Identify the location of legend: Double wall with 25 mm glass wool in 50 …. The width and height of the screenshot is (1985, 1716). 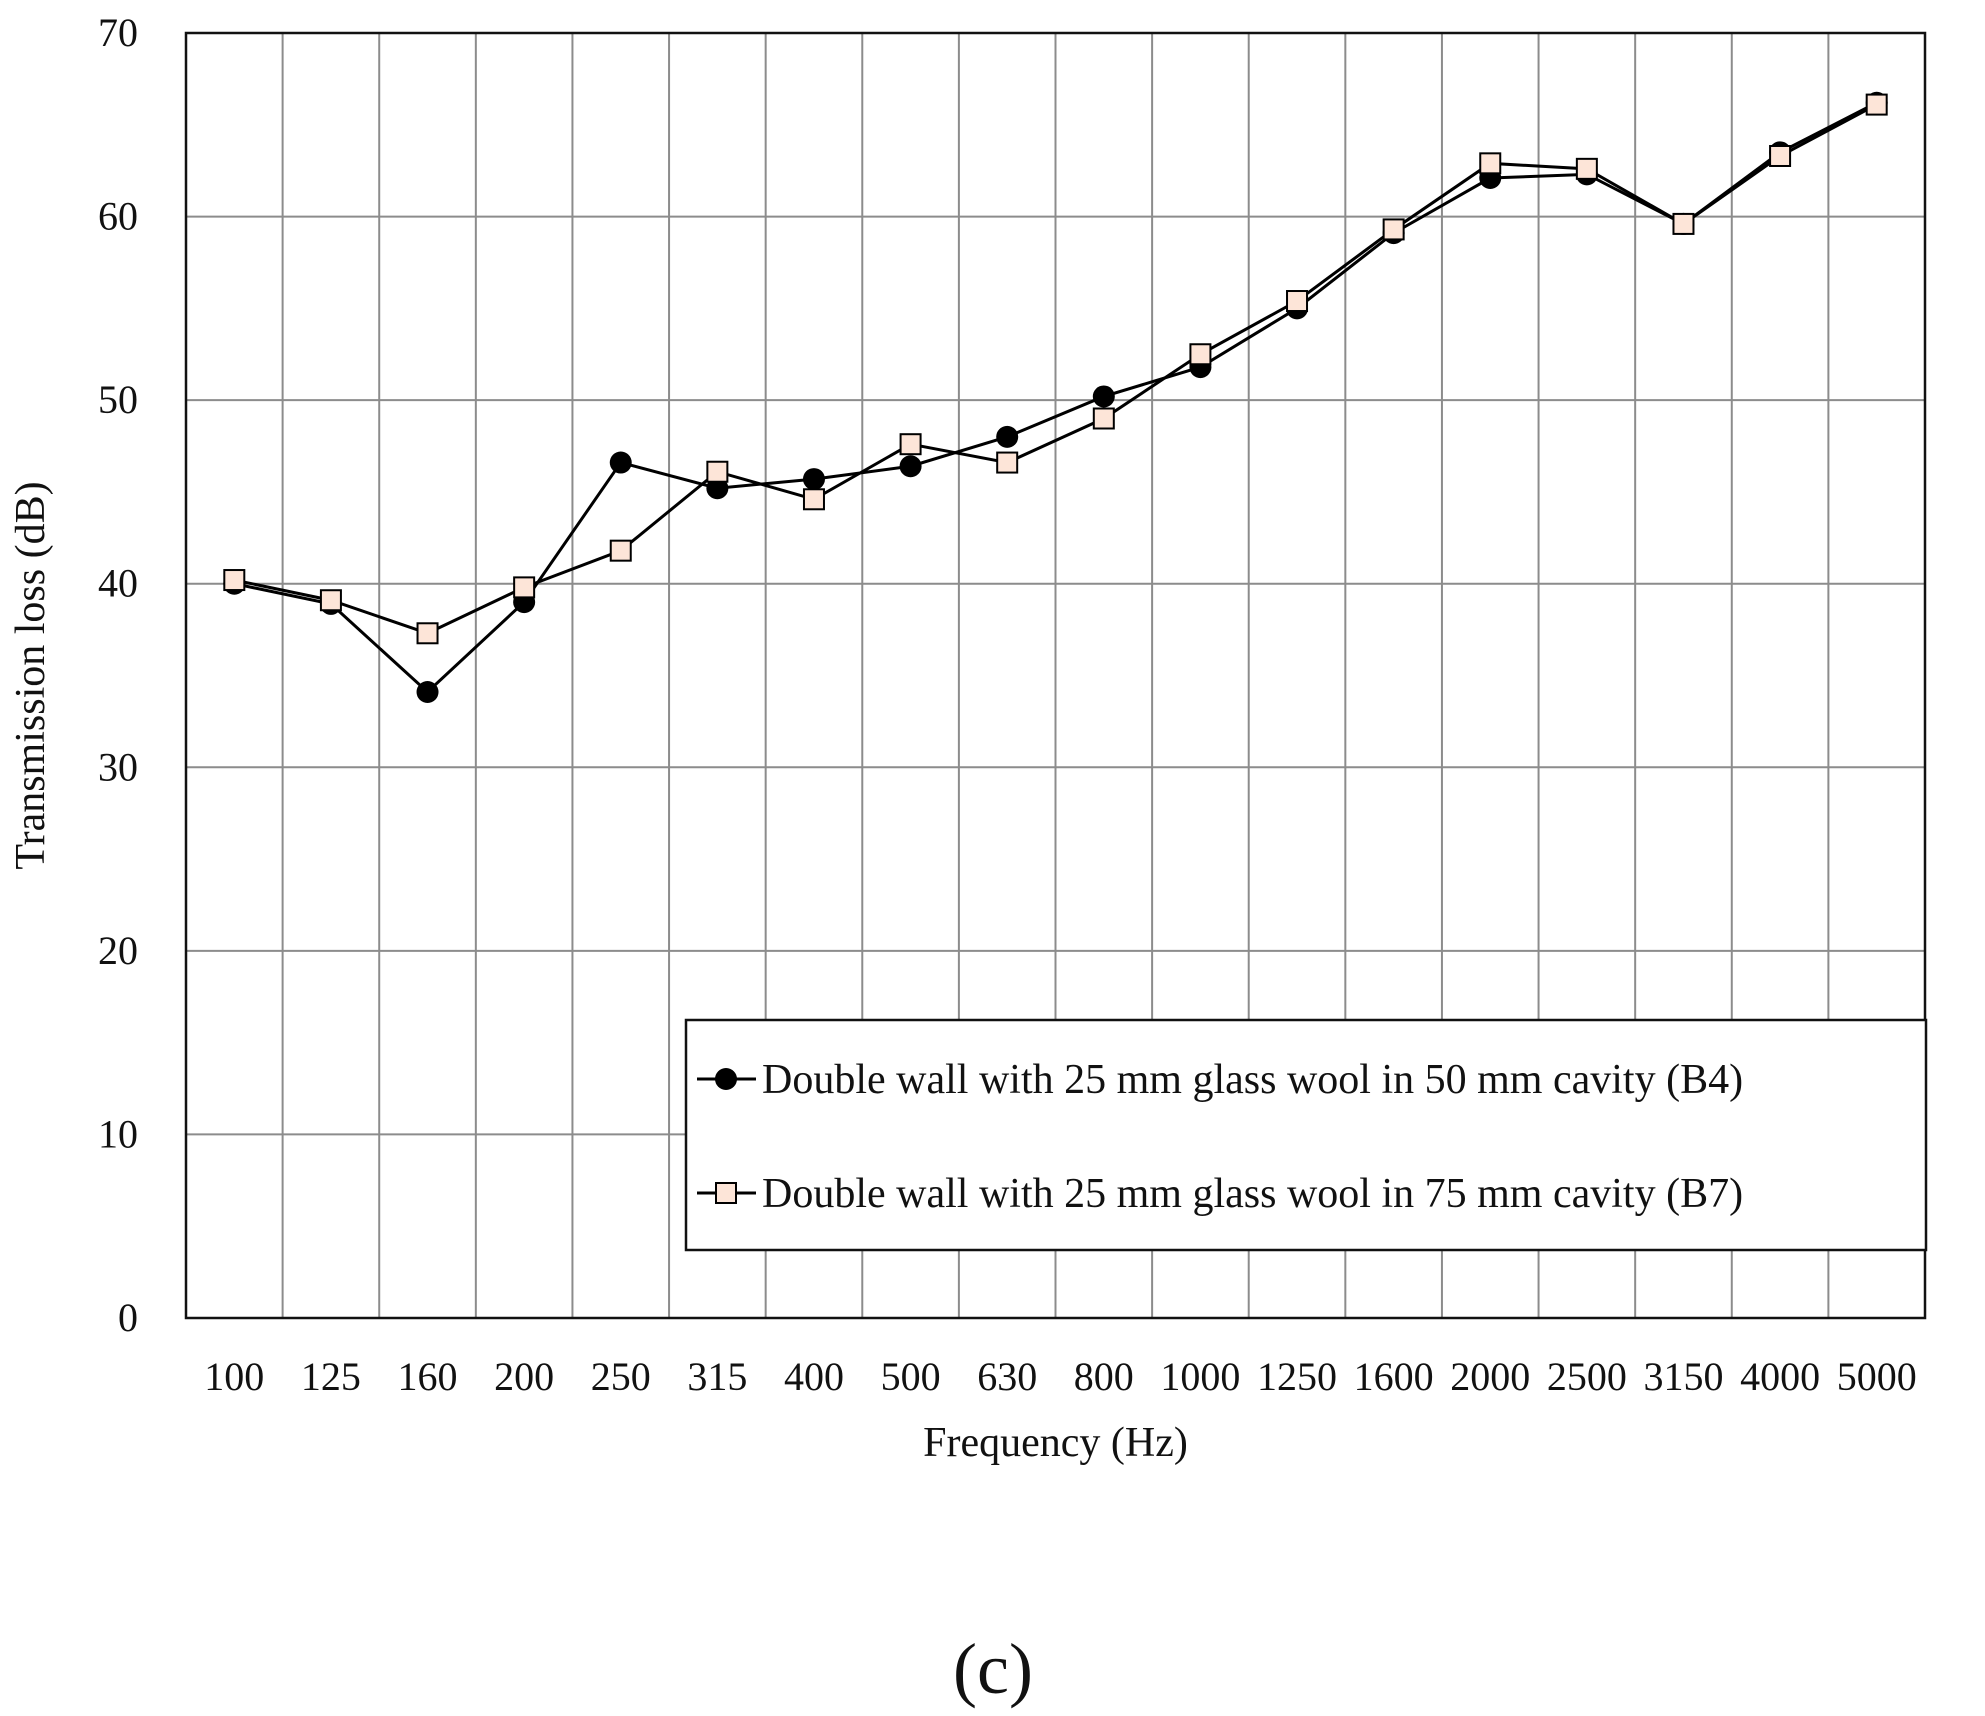
(1306, 1135).